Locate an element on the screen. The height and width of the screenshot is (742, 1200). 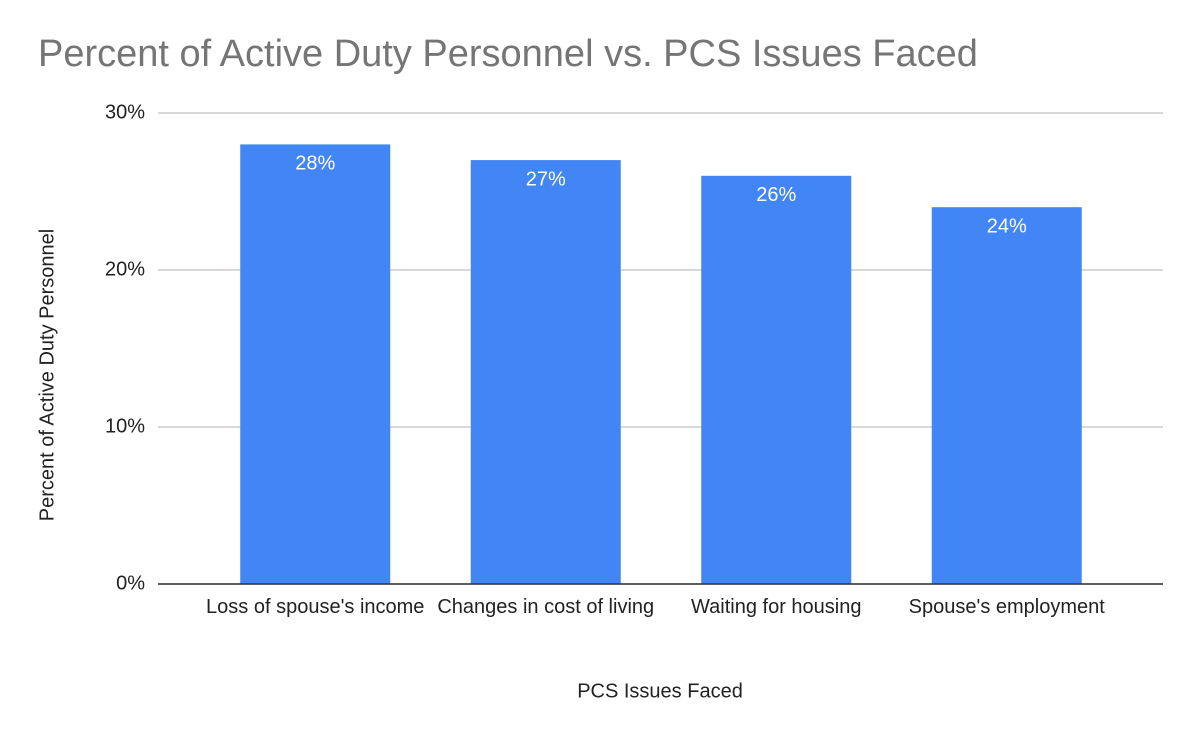
x-tick-label-box: Waiting for housing is located at coordinates (776, 607).